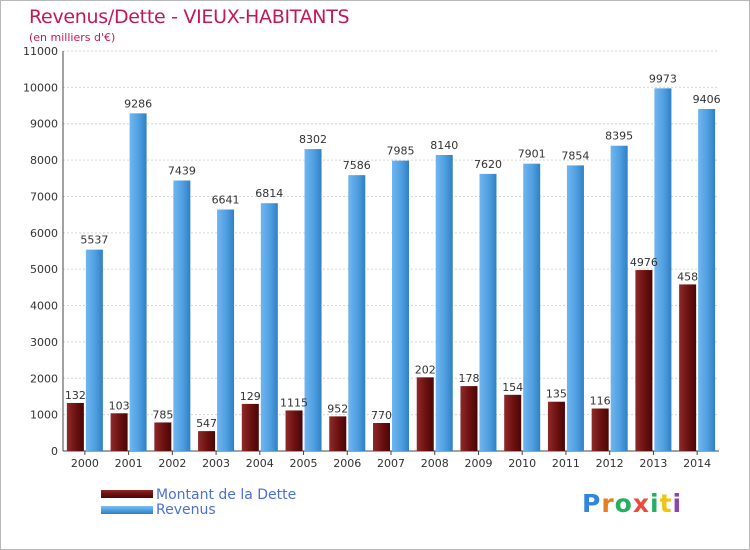 The image size is (750, 550). I want to click on data-label-dette: 154, so click(512, 387).